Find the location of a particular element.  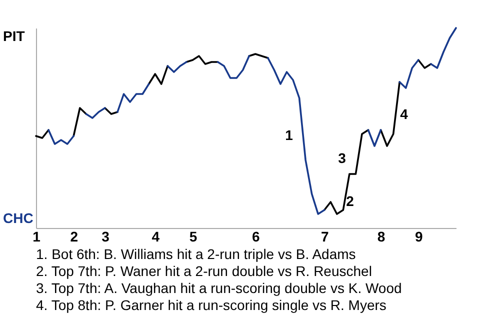

annotation: 2 is located at coordinates (350, 201).